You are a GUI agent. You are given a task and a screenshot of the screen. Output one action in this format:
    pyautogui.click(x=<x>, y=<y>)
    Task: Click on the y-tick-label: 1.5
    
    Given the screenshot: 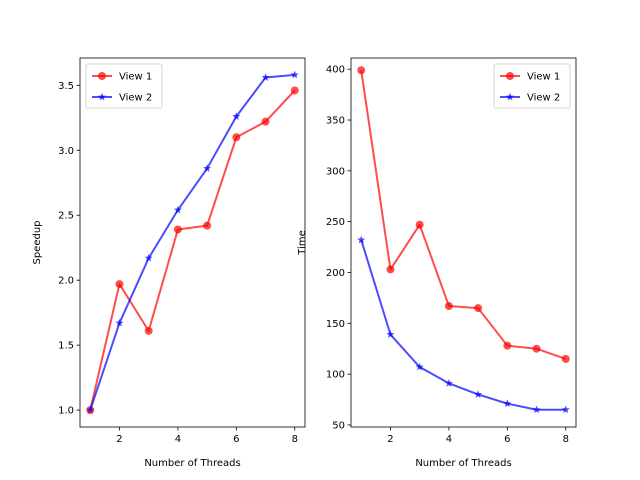 What is the action you would take?
    pyautogui.click(x=66, y=346)
    